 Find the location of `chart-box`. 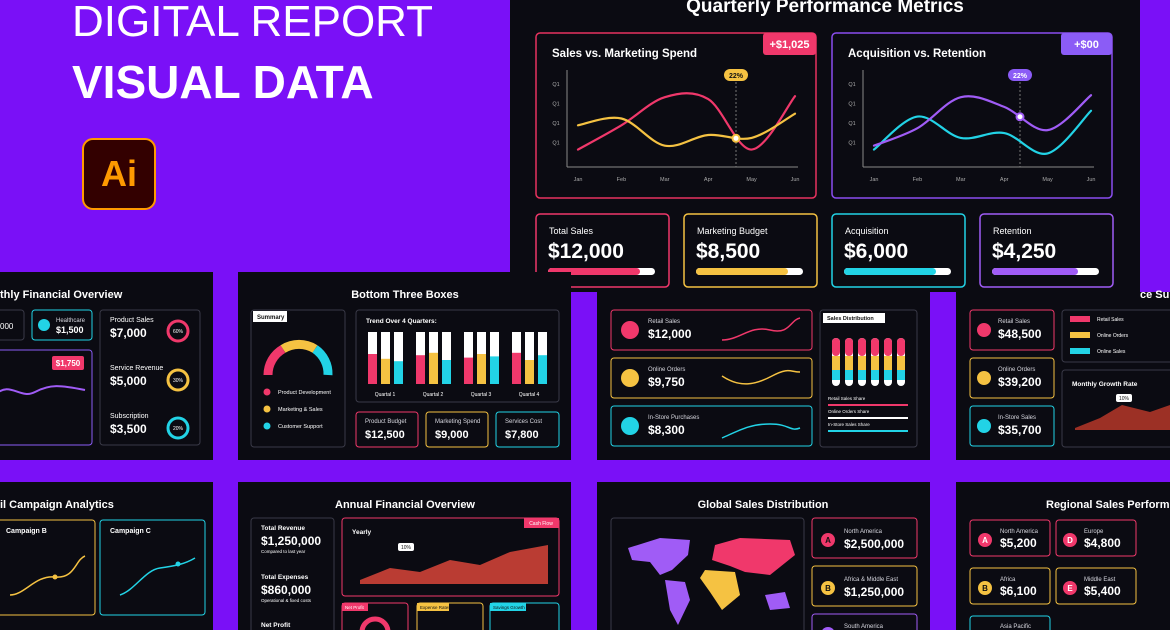

chart-box is located at coordinates (46, 397).